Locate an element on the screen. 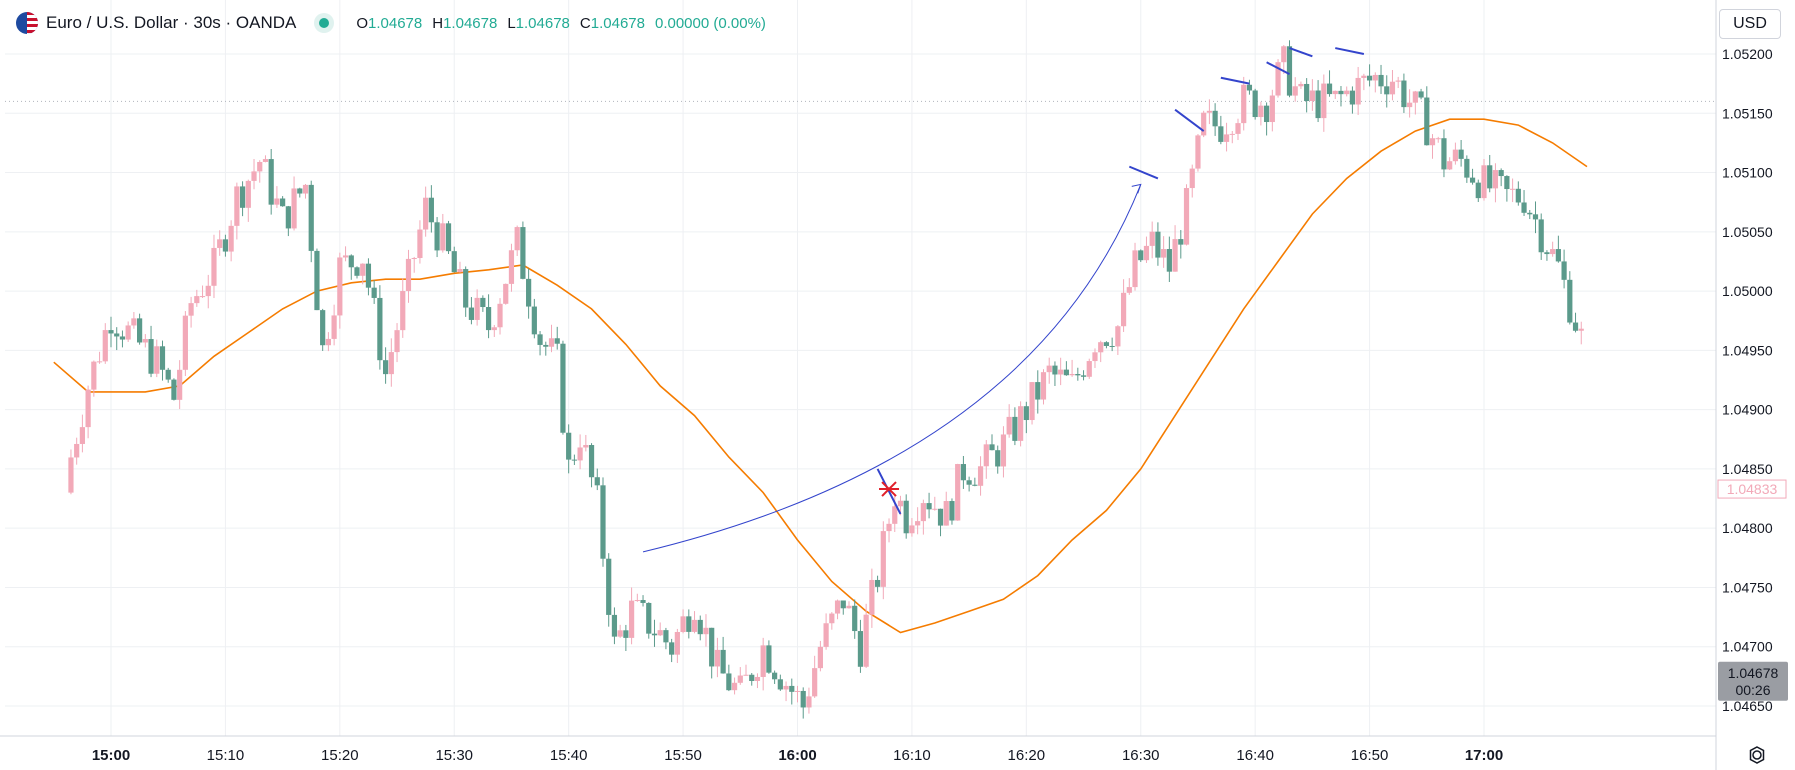 Image resolution: width=1795 pixels, height=770 pixels. y-tick-label: 1.04700 is located at coordinates (1747, 647).